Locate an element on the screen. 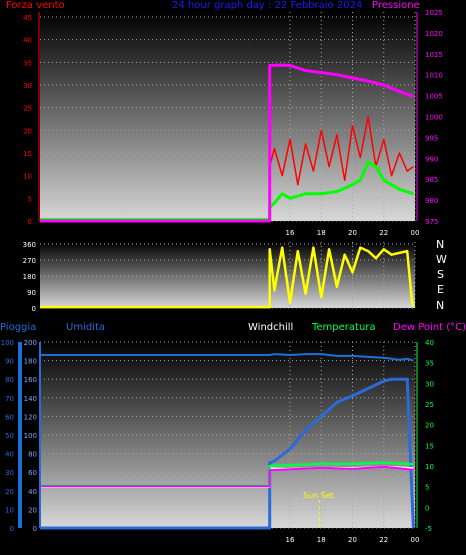 This screenshot has width=466, height=555. pressure-label: Pressione is located at coordinates (396, 5).